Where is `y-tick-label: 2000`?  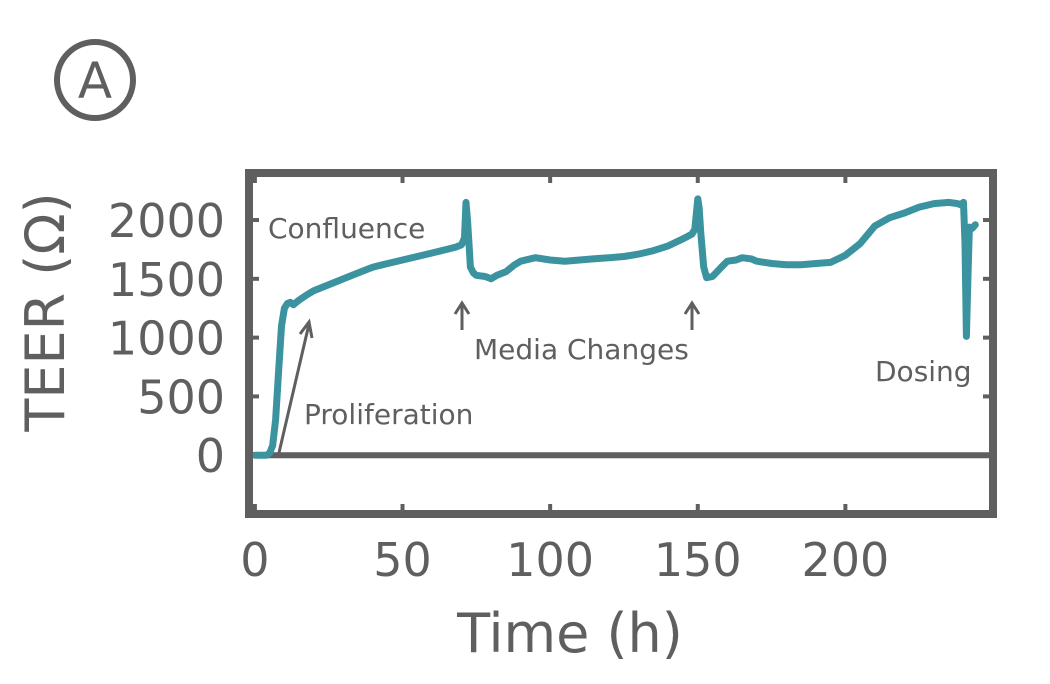
y-tick-label: 2000 is located at coordinates (166, 221).